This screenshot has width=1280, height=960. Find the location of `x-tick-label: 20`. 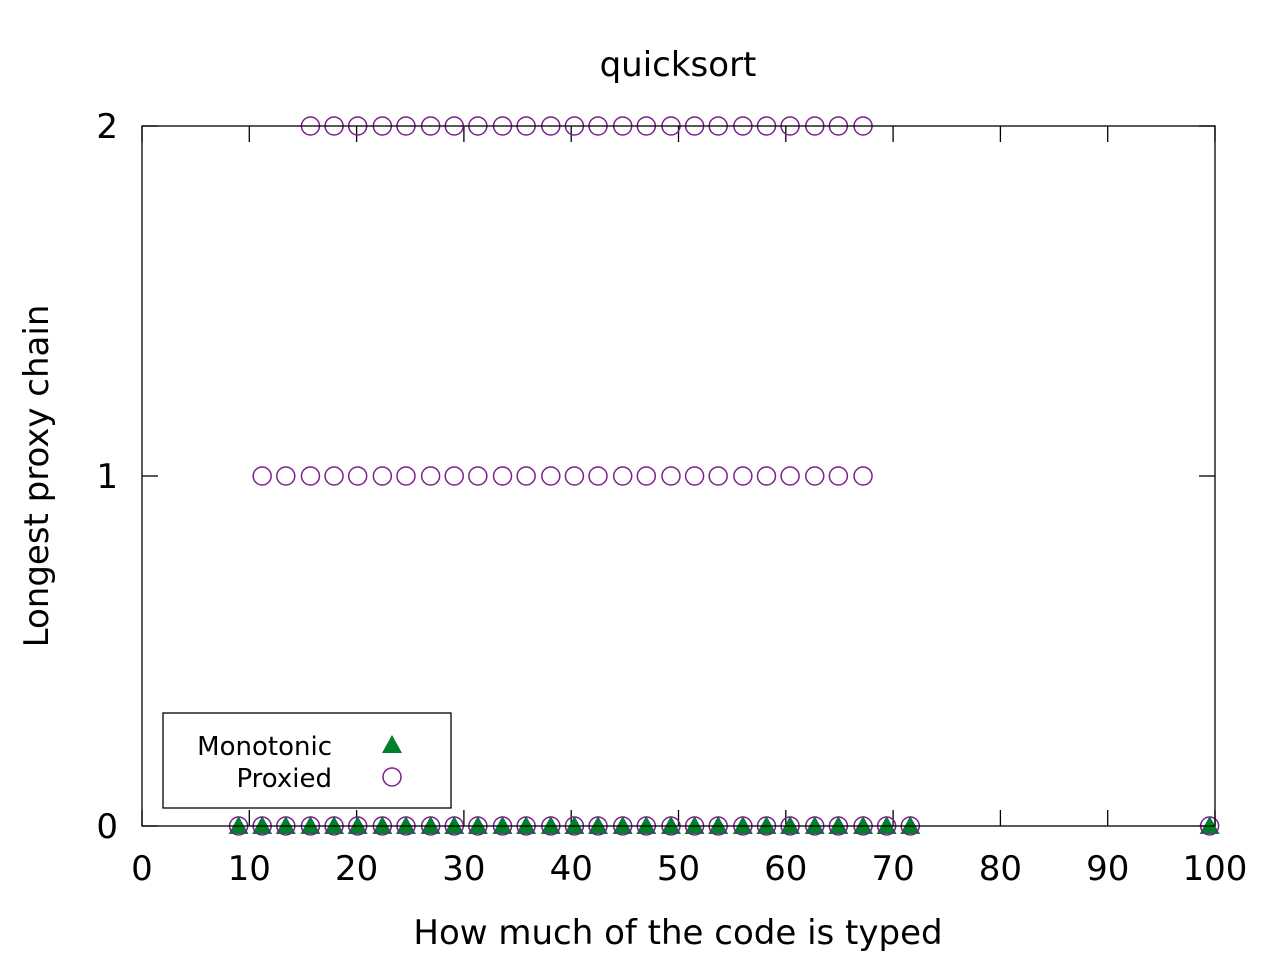

x-tick-label: 20 is located at coordinates (356, 869).